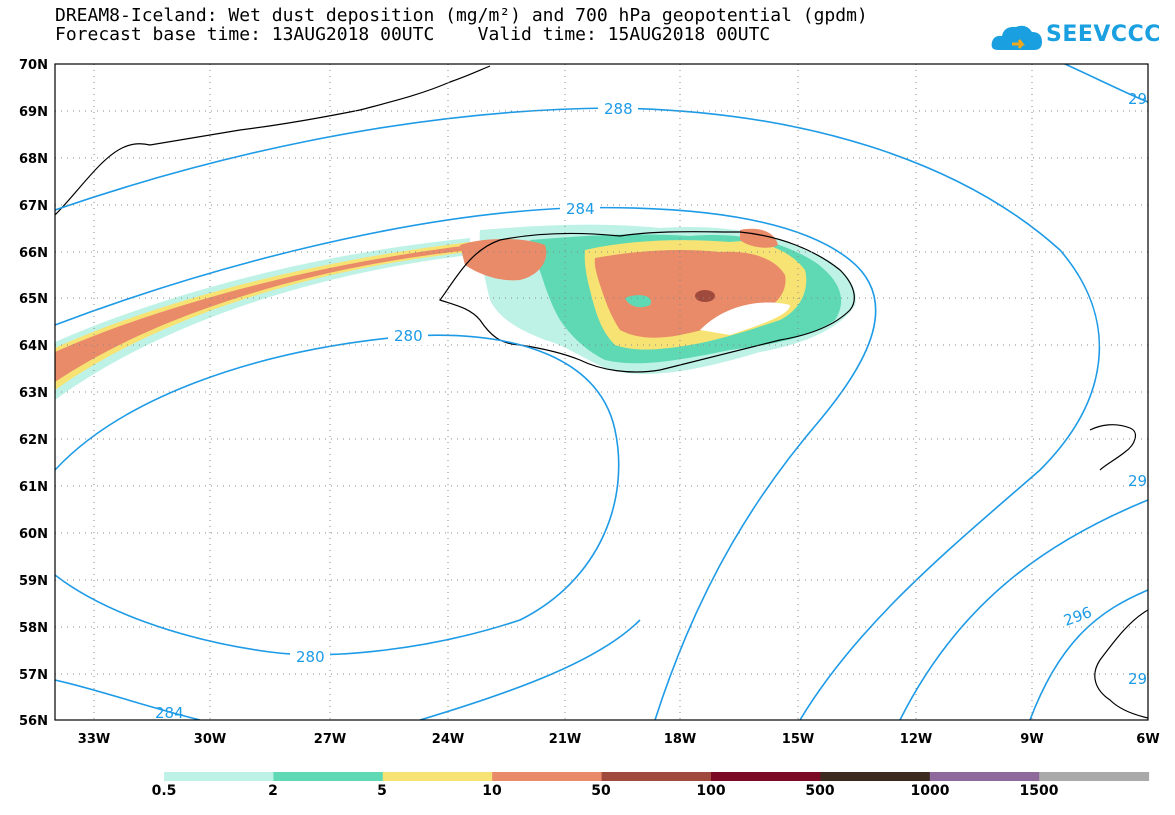 Image resolution: width=1175 pixels, height=815 pixels. Describe the element at coordinates (33, 581) in the screenshot. I see `lat-label: 59N` at that location.